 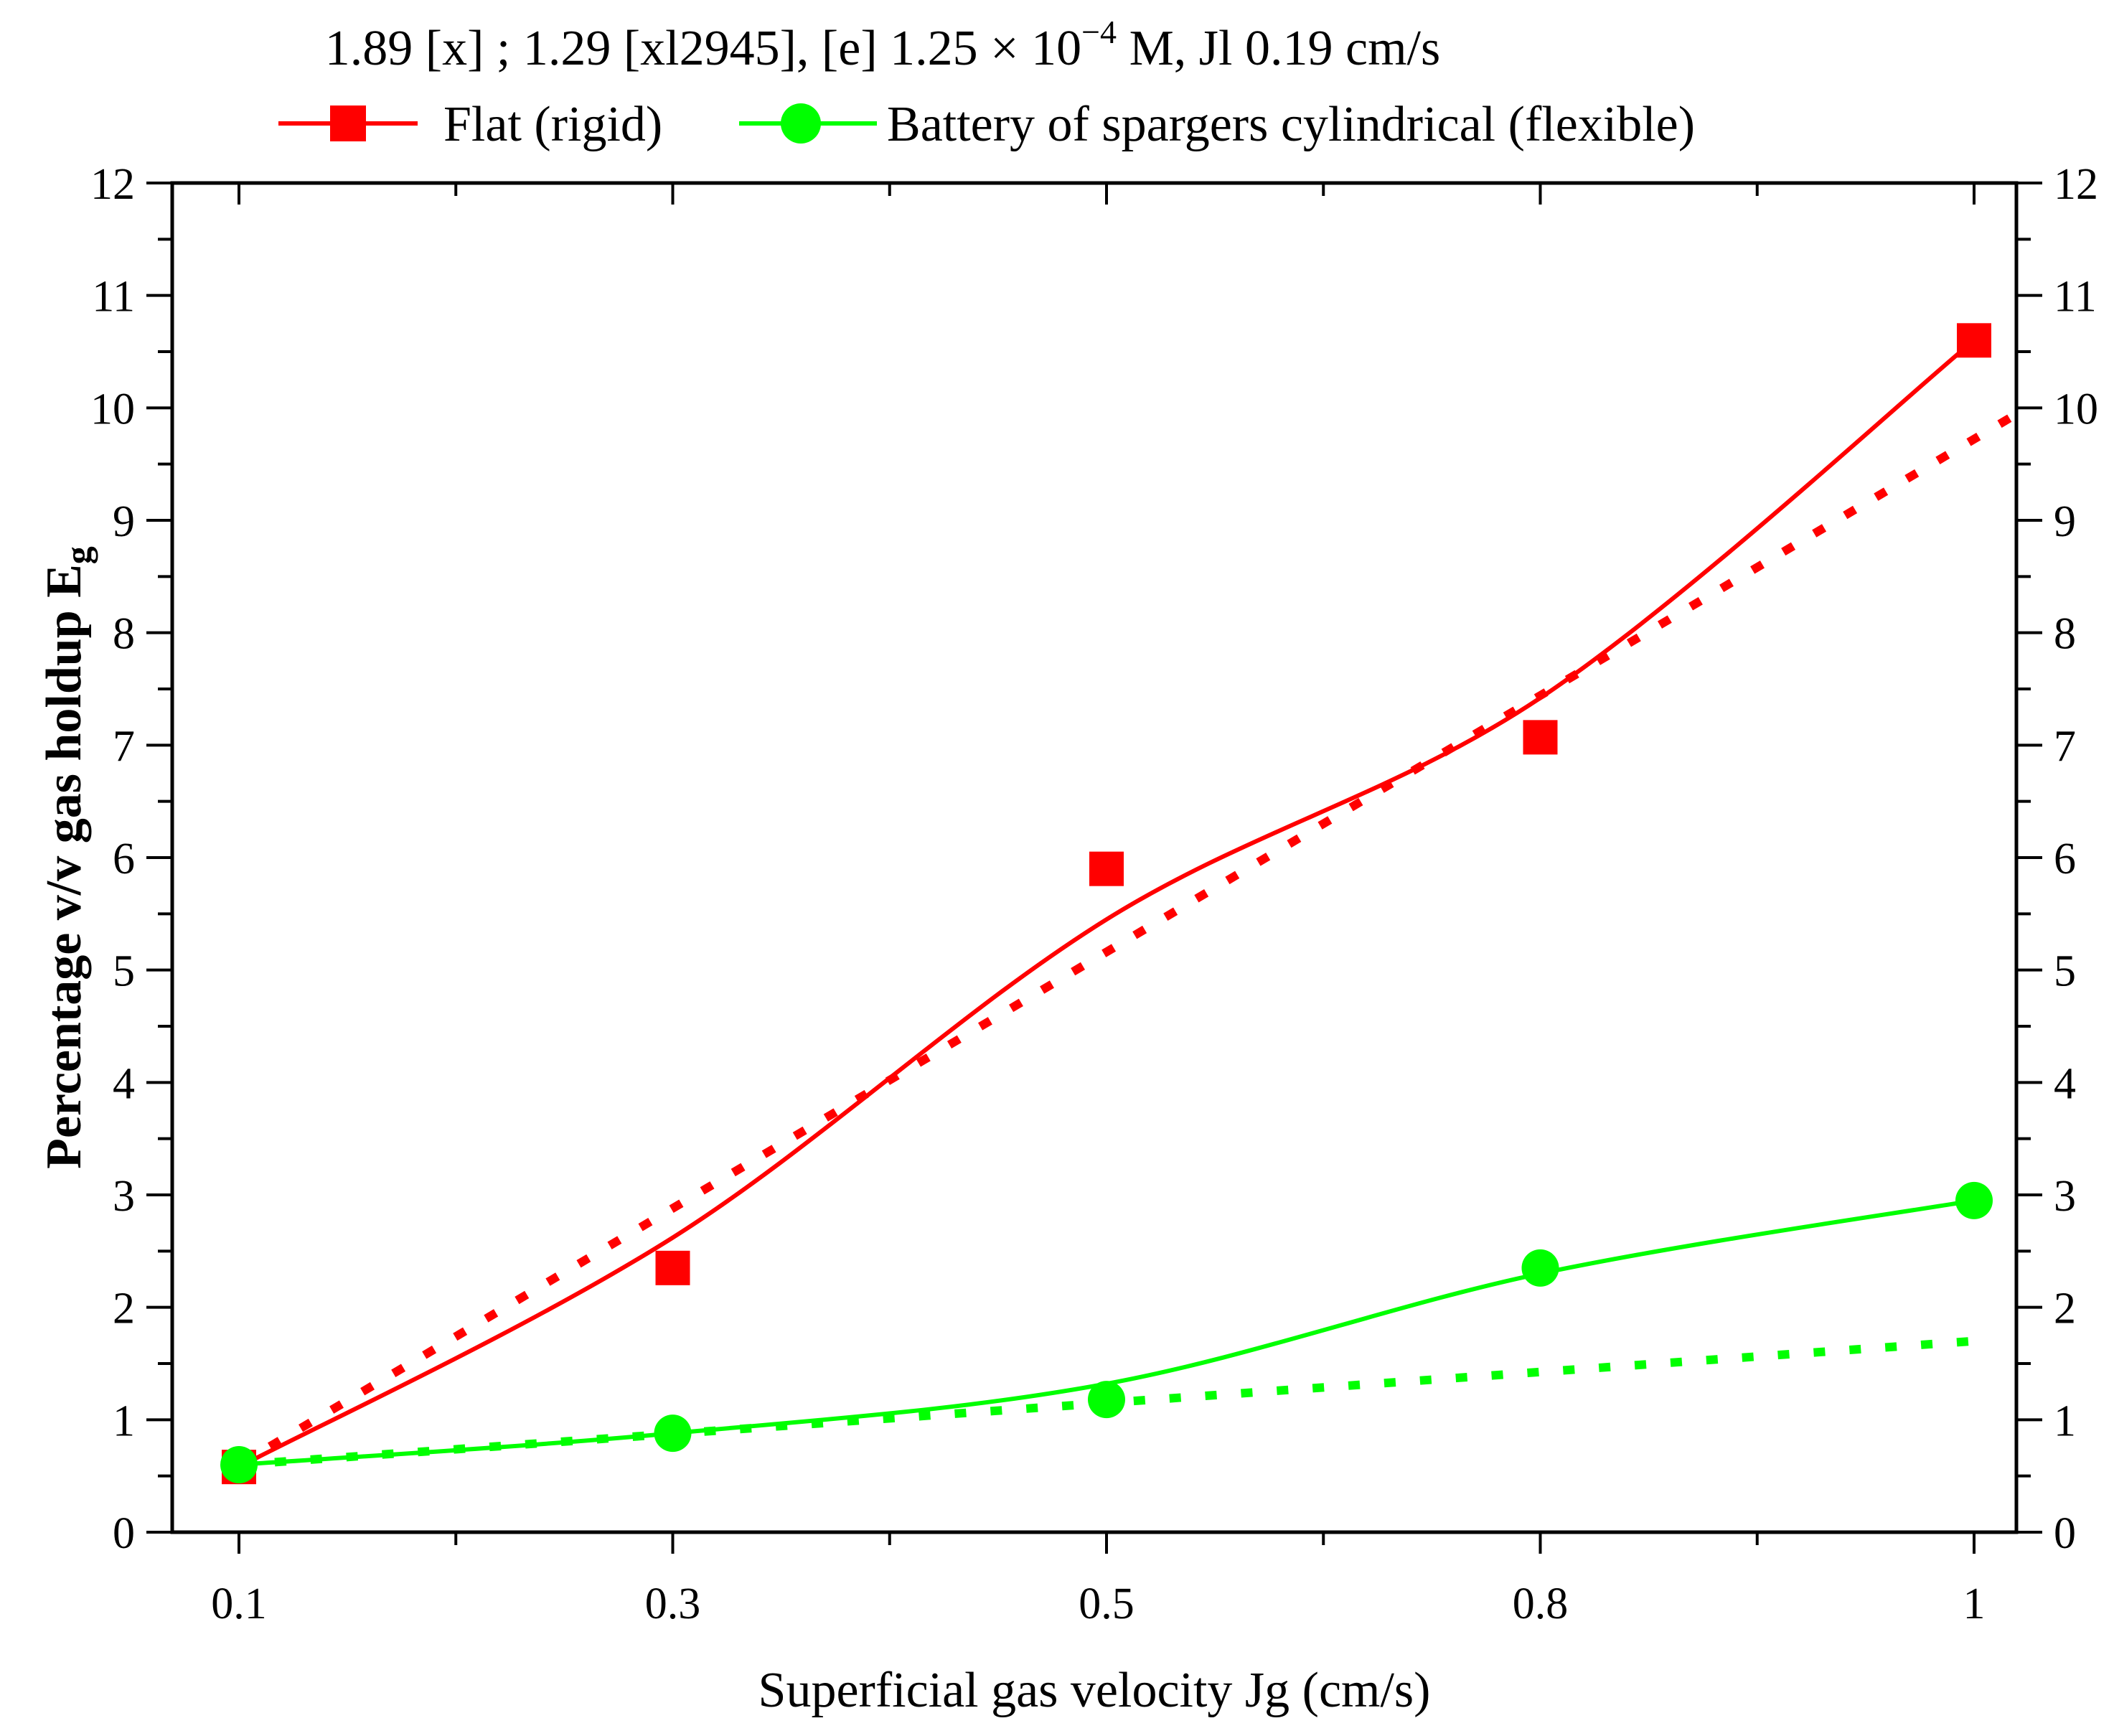 I want to click on legend-flat-marker, so click(x=348, y=123).